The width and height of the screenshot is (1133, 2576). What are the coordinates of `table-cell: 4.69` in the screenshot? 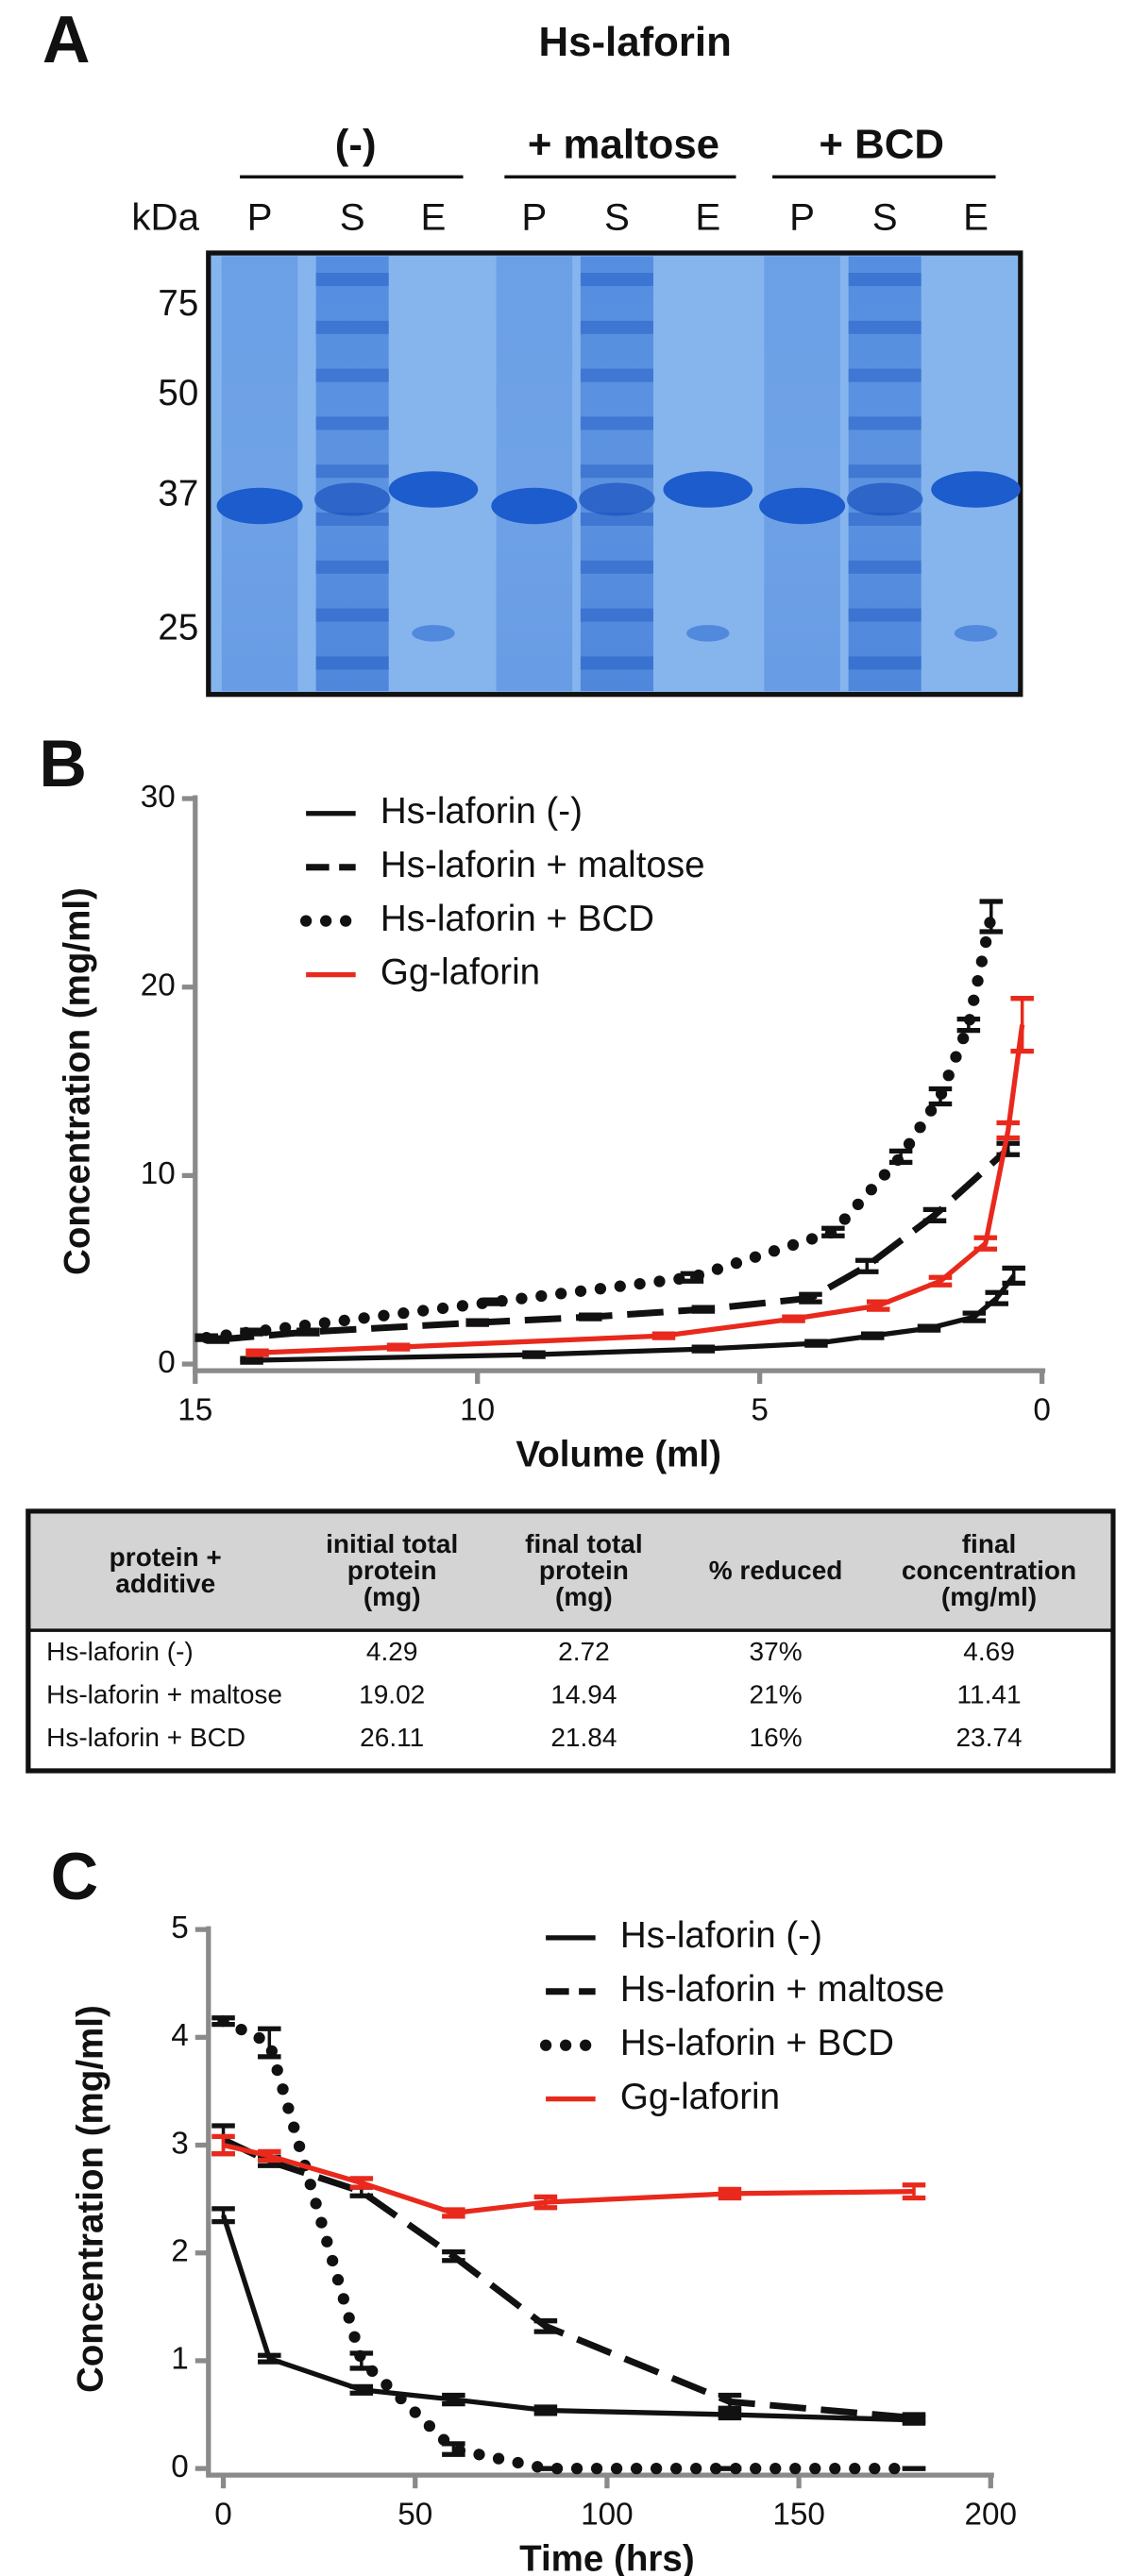 It's located at (989, 1651).